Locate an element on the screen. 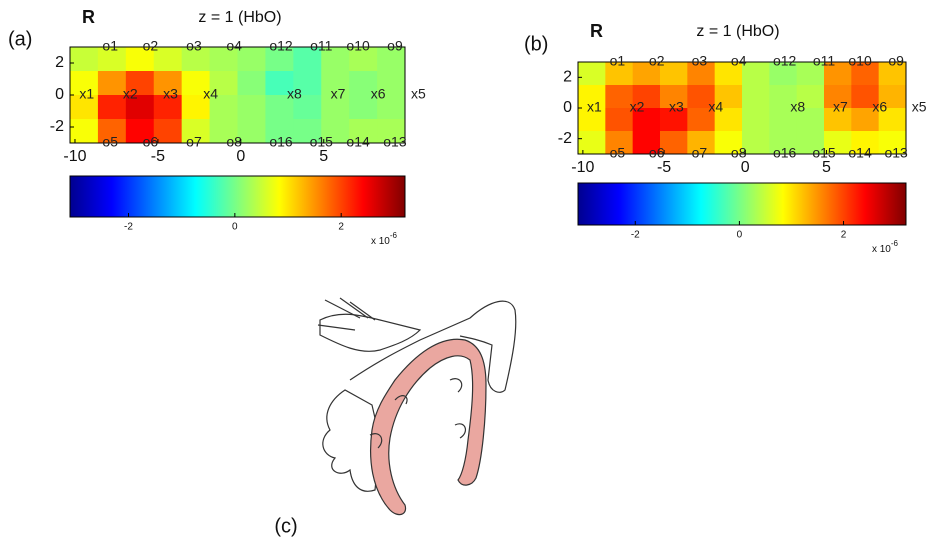  channel-label: o13 is located at coordinates (896, 153).